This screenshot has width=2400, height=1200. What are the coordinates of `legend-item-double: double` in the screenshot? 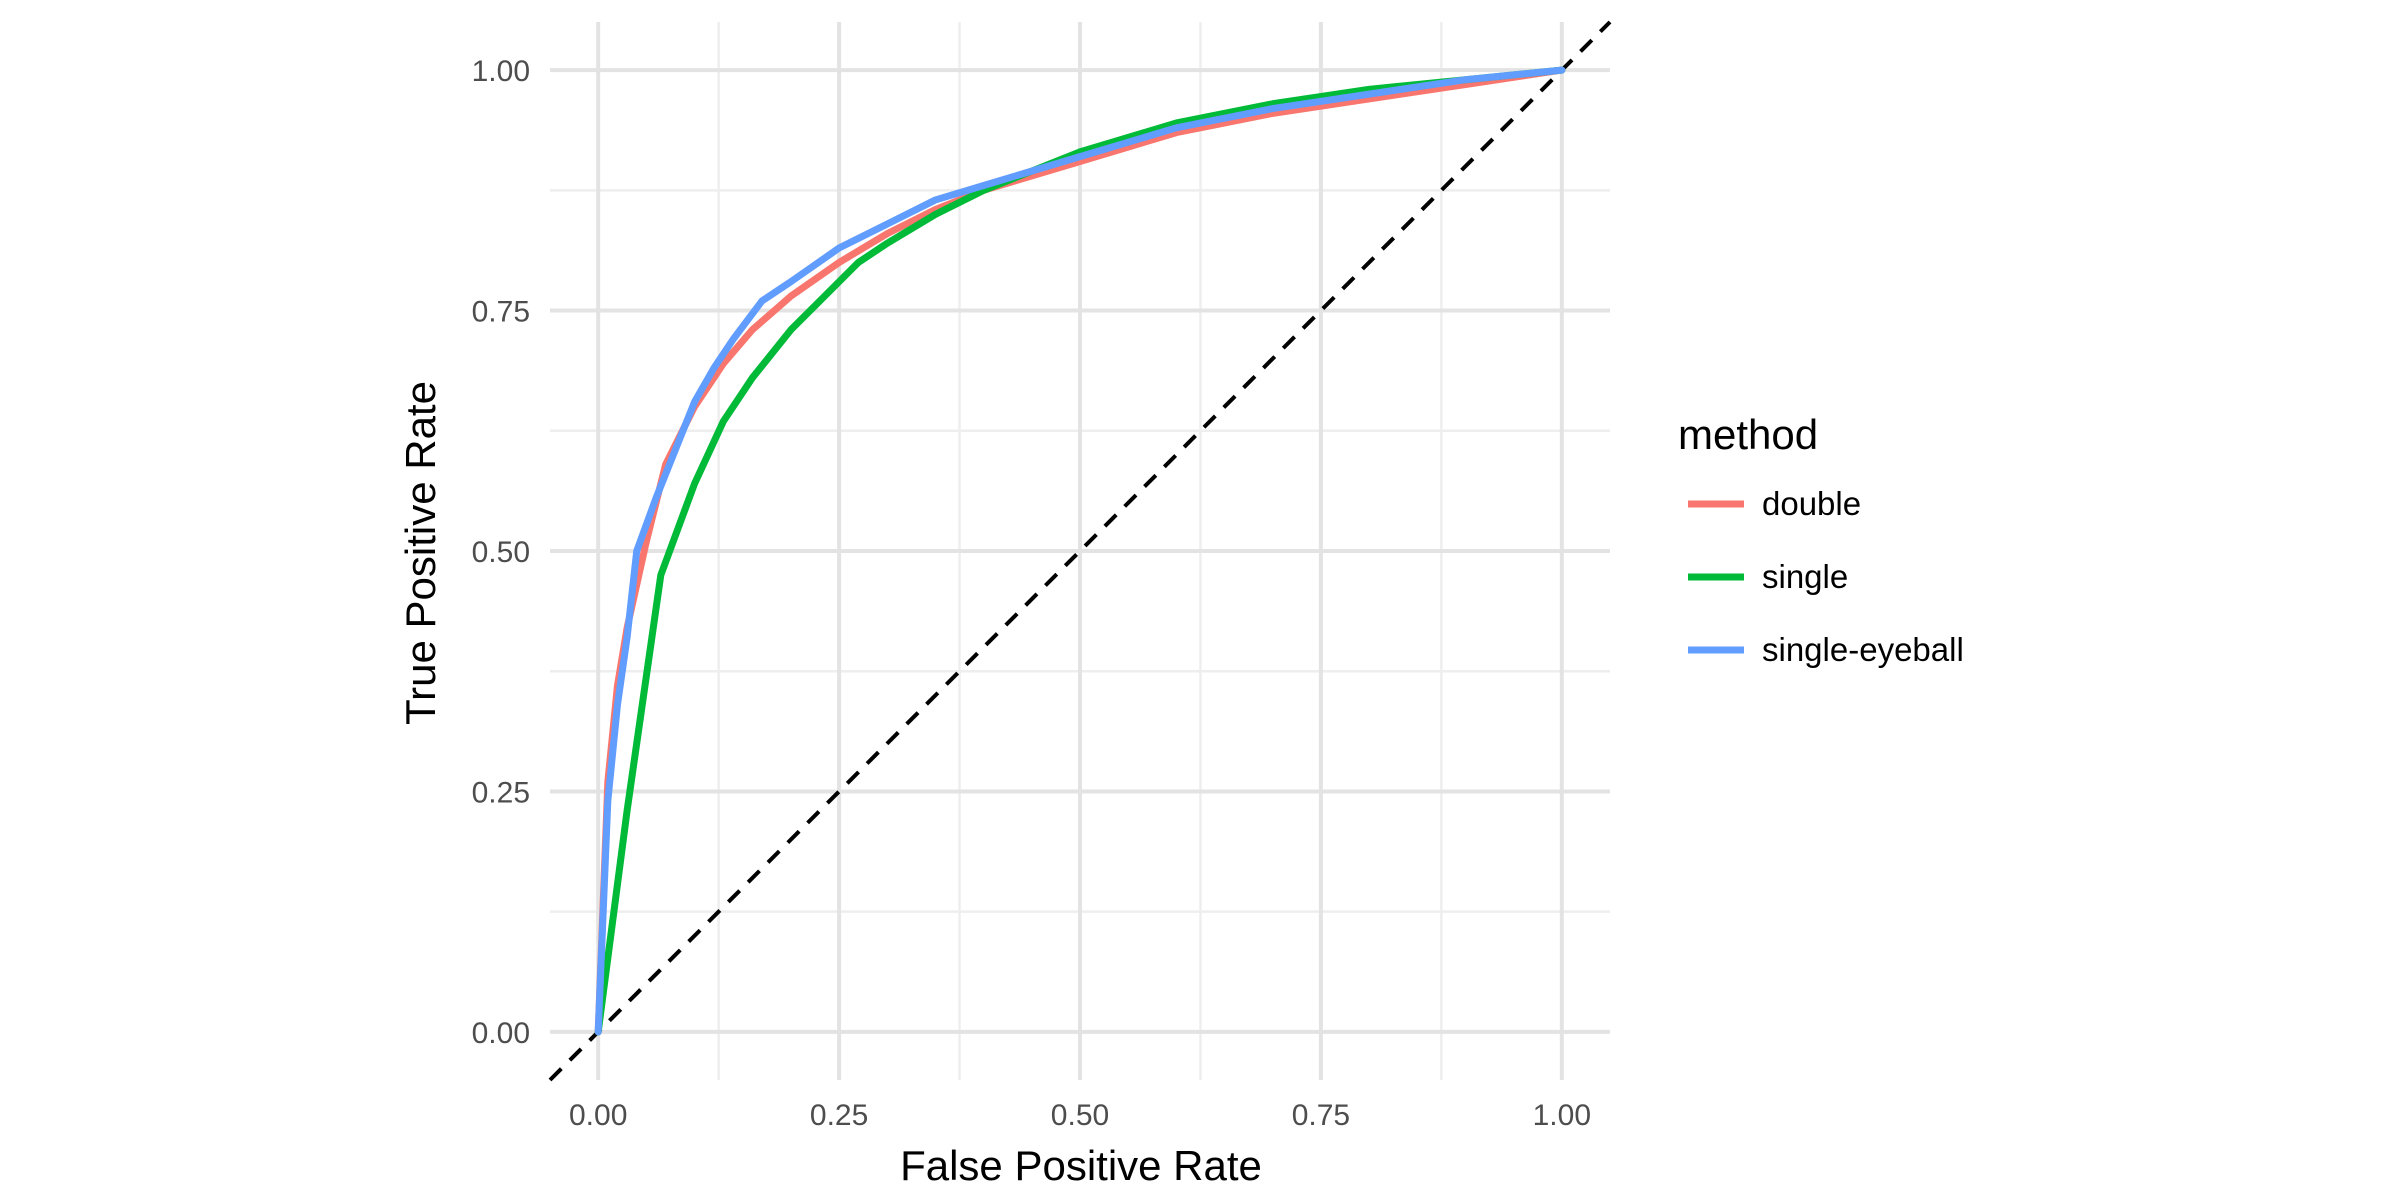 It's located at (1774, 503).